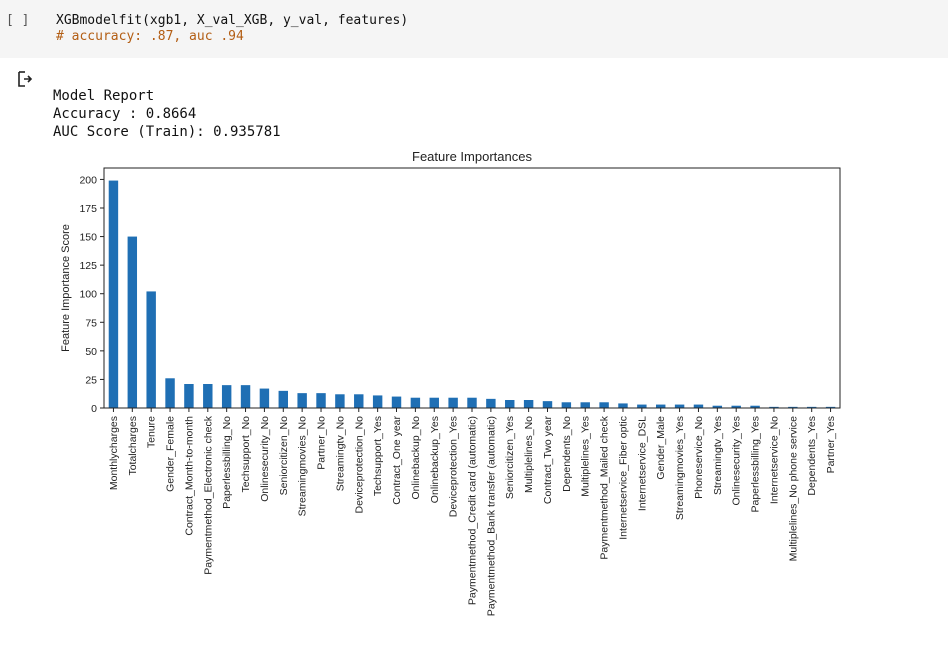 This screenshot has width=948, height=668. What do you see at coordinates (680, 468) in the screenshot?
I see `x-tick-label-30: Streamingmovies_Yes` at bounding box center [680, 468].